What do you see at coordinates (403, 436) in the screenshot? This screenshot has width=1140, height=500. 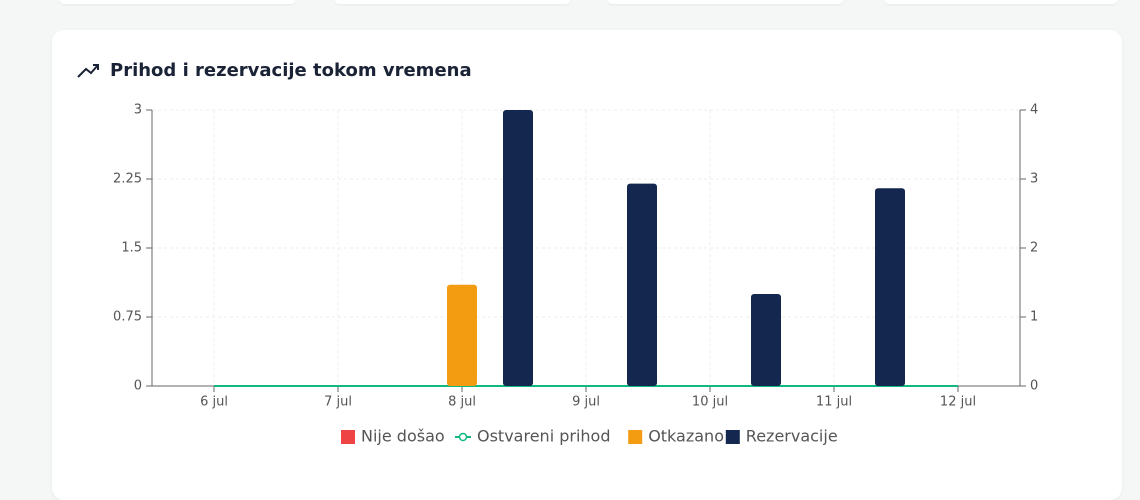 I see `legend-label: Nije došao` at bounding box center [403, 436].